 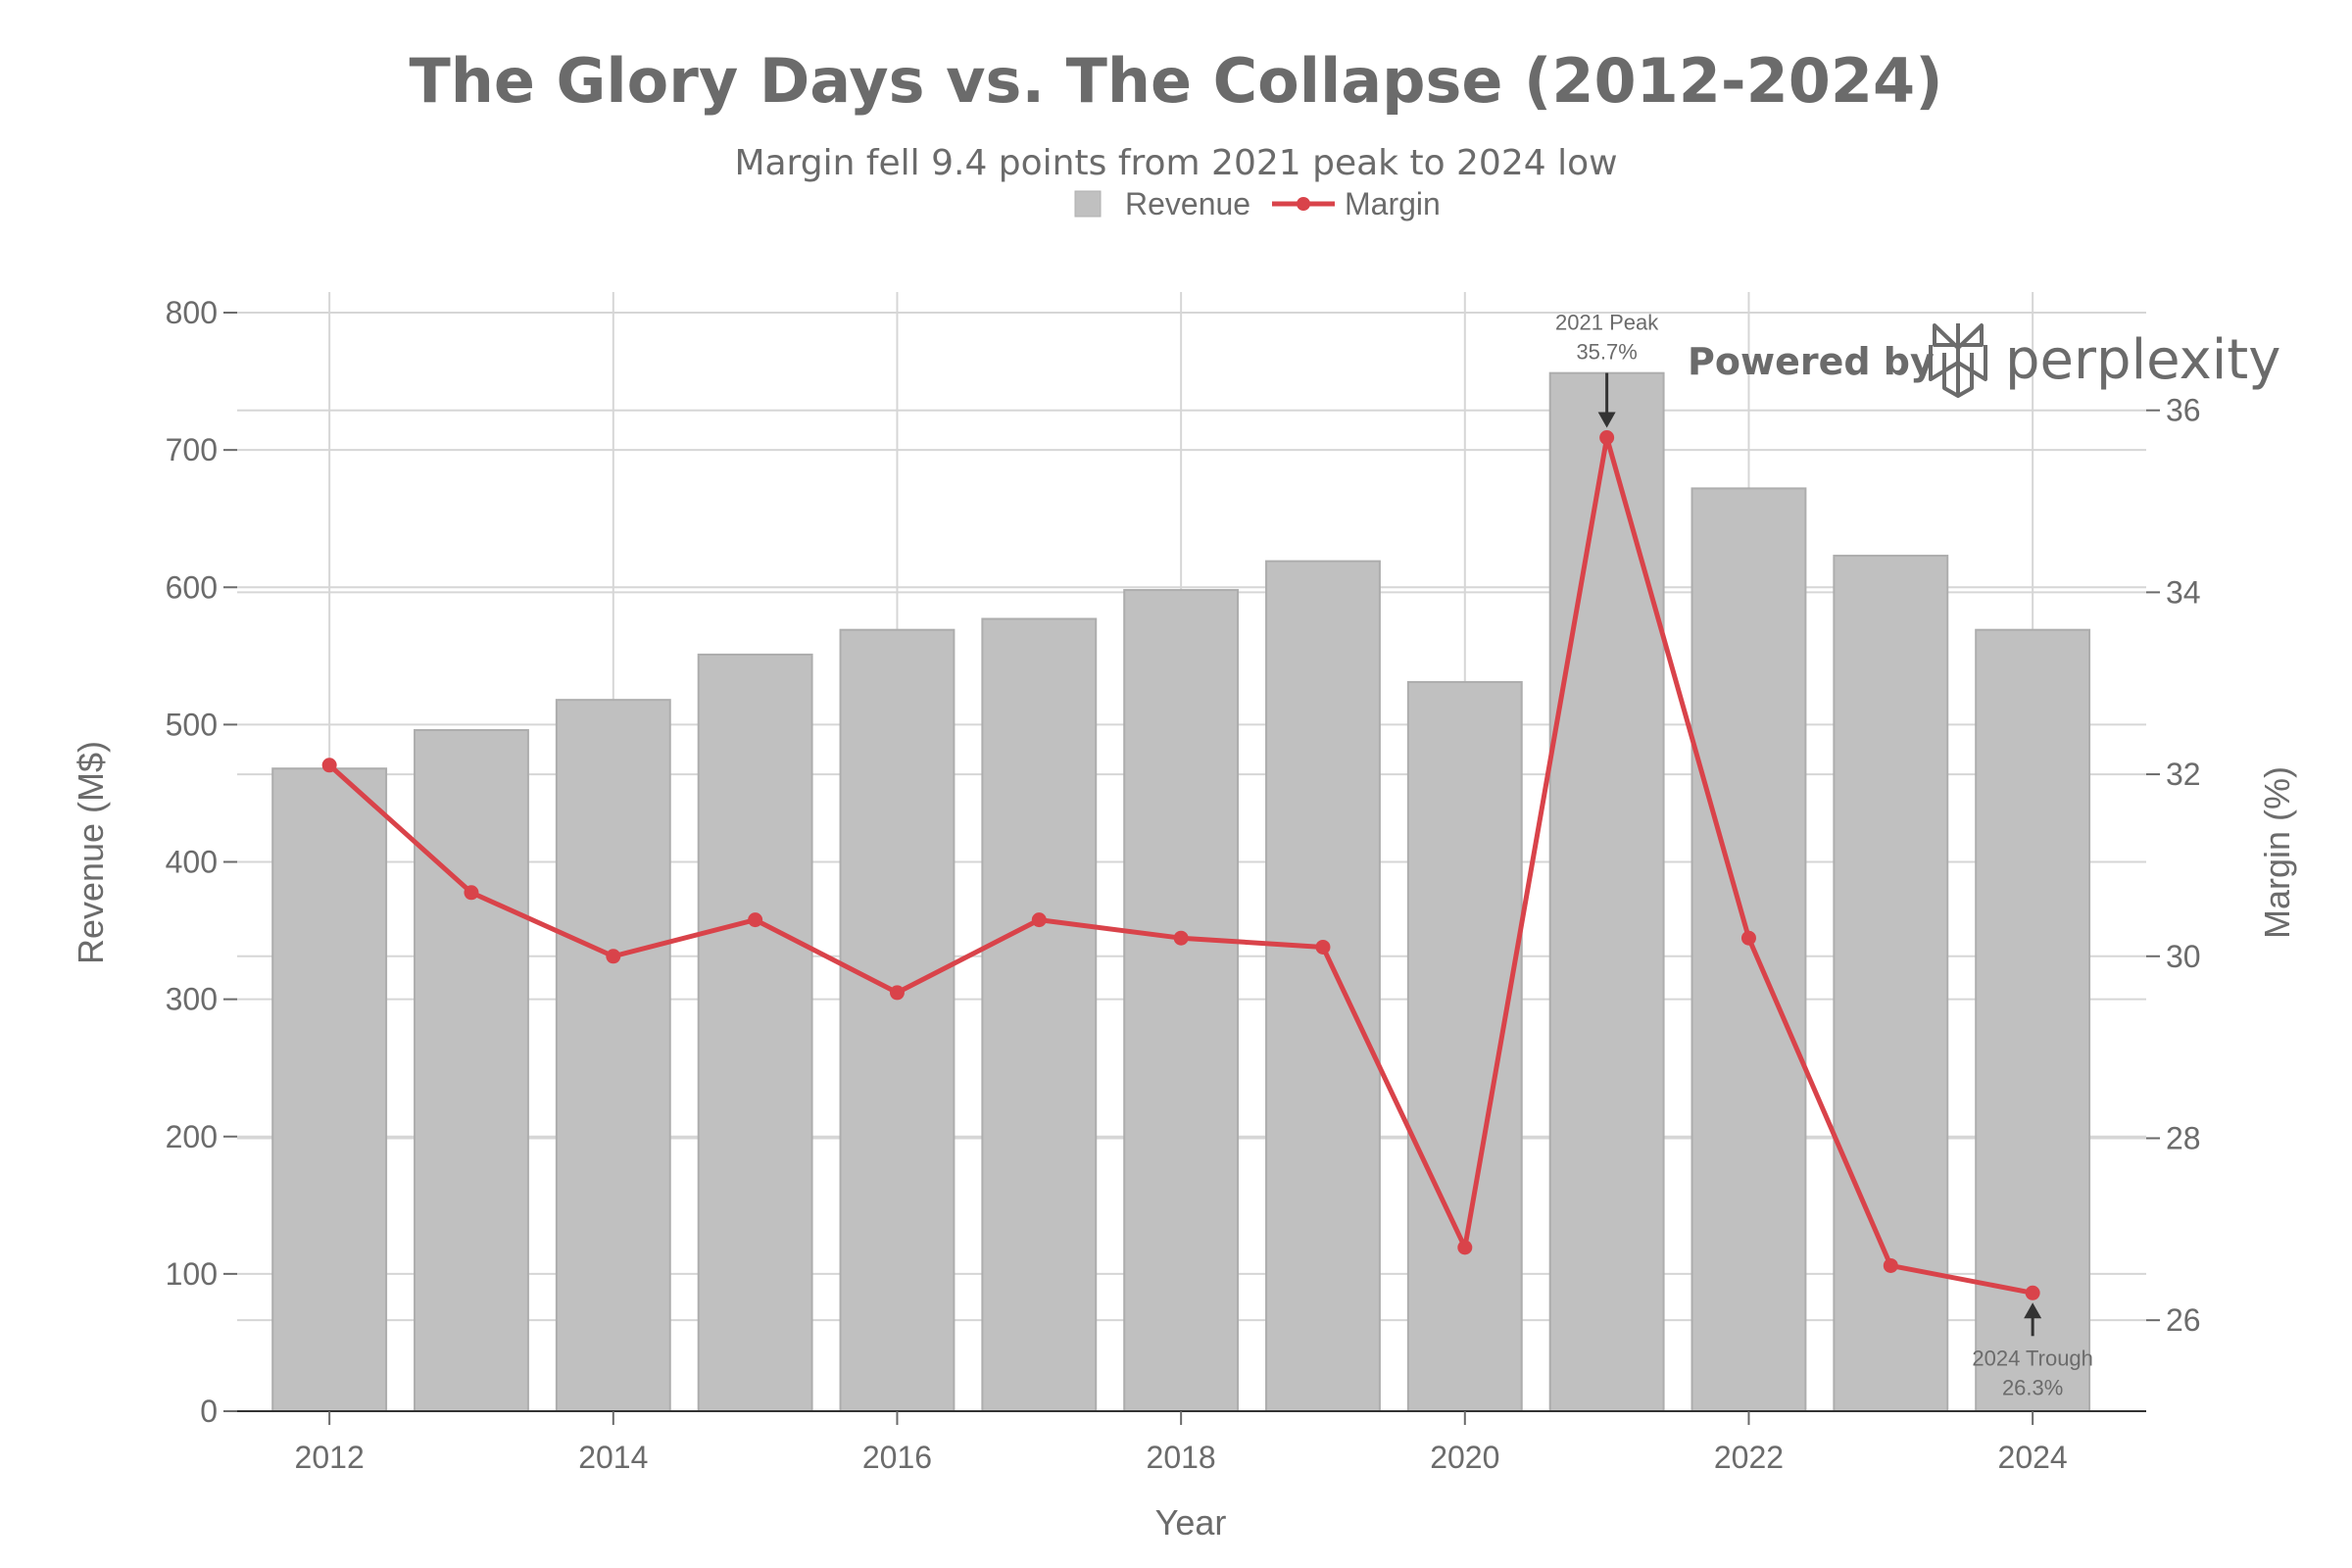 What do you see at coordinates (1748, 938) in the screenshot?
I see `margin-point-2022` at bounding box center [1748, 938].